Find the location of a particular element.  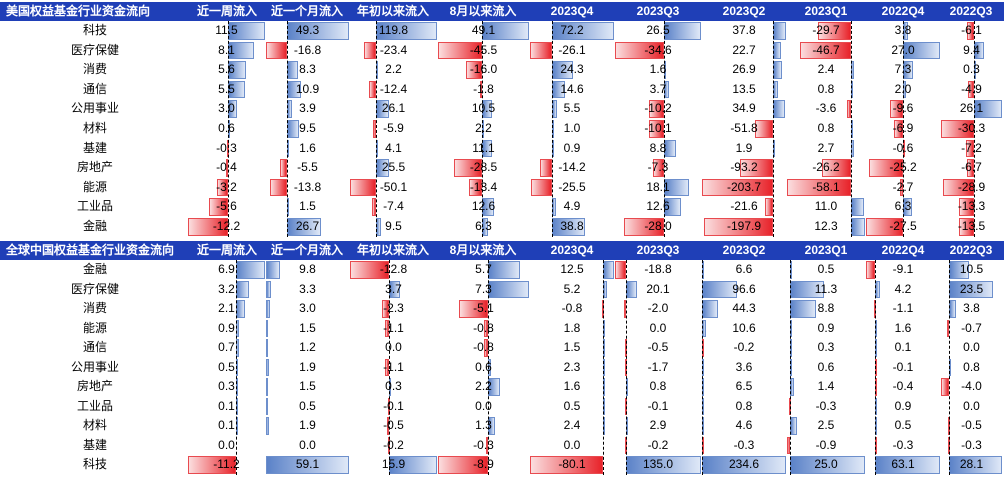

data-label: 3.3 is located at coordinates (307, 288).